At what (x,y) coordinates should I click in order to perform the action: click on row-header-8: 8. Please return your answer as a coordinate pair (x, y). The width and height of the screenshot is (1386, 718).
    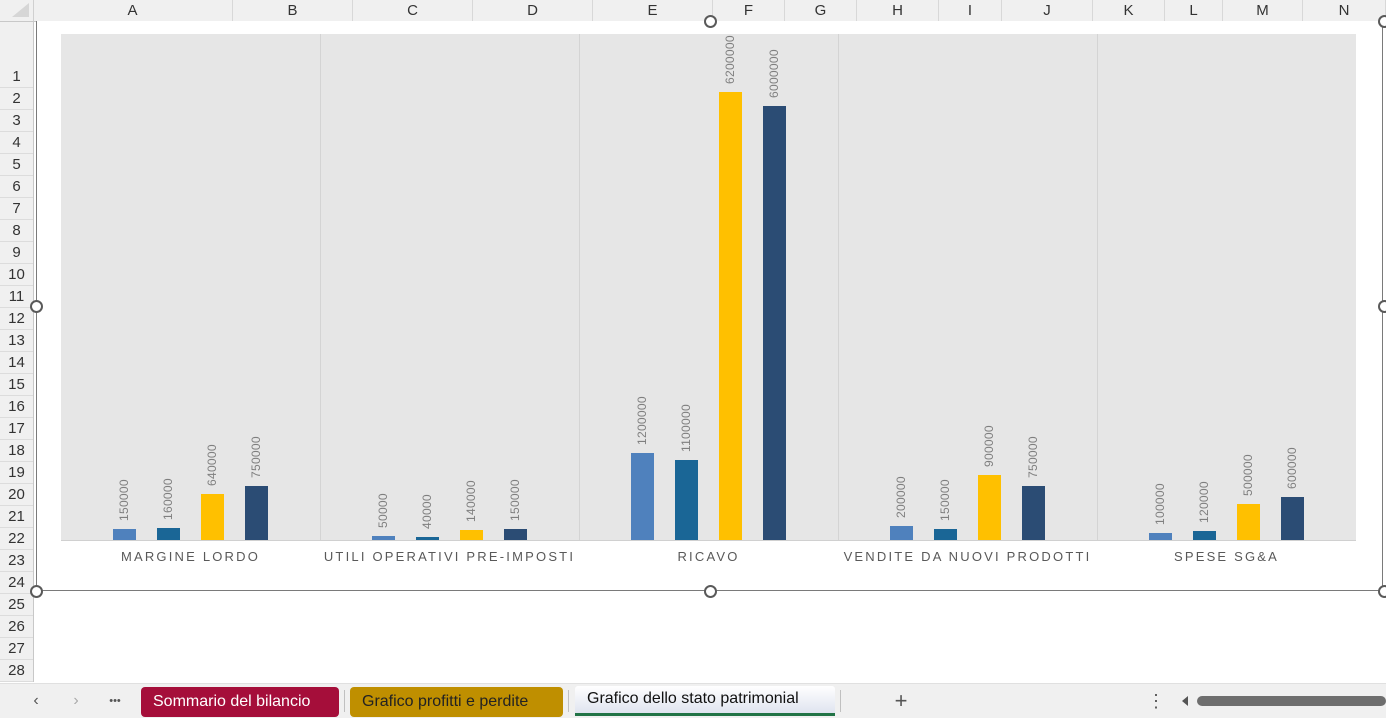
    Looking at the image, I should click on (16, 231).